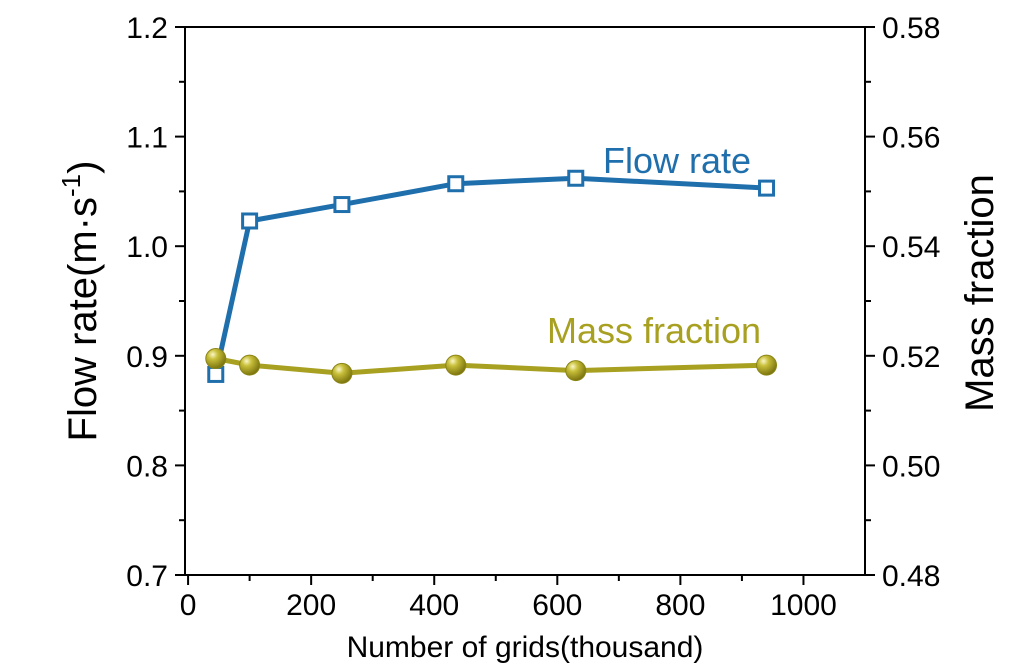  I want to click on x-tick-label: 1000, so click(803, 605).